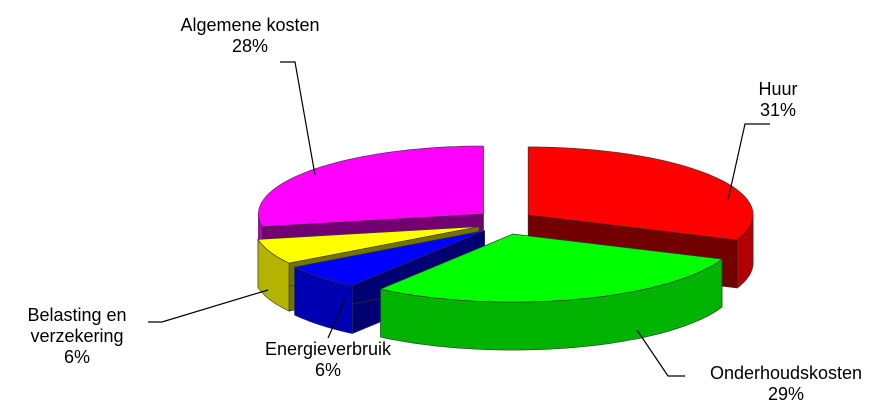  I want to click on category-label: Onderhoudskosten, so click(786, 373).